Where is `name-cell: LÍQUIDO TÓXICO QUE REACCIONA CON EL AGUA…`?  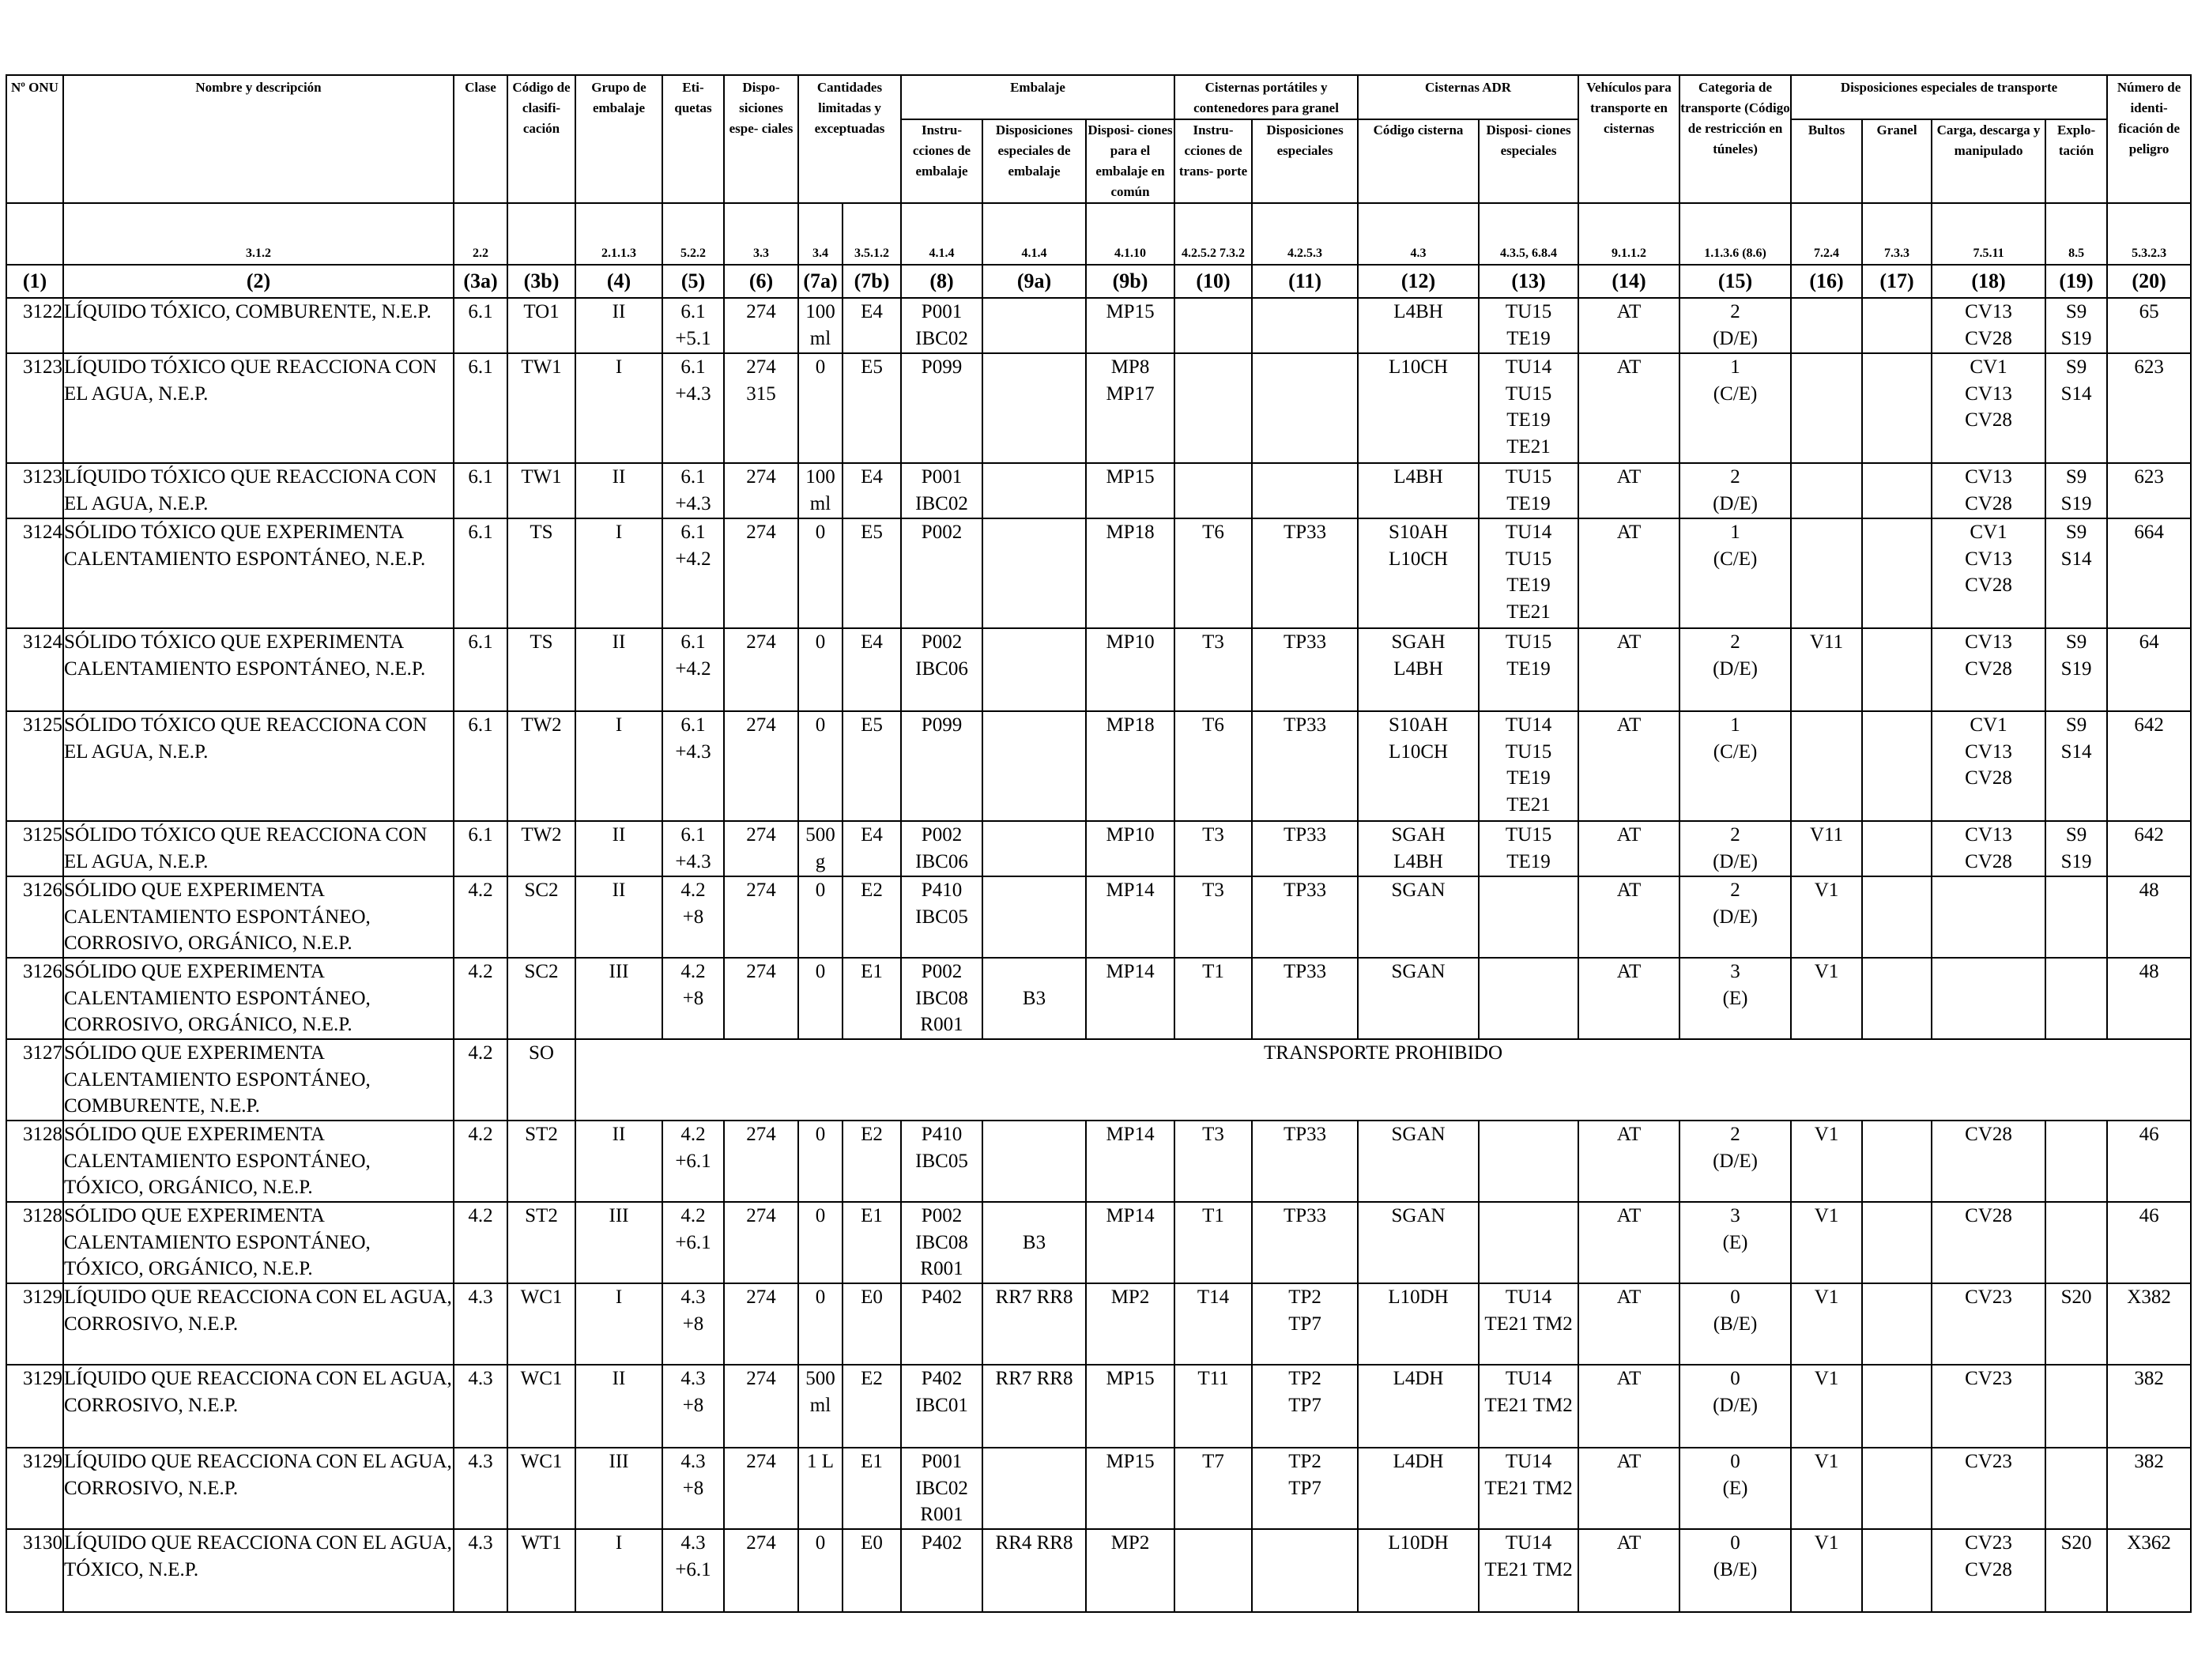 name-cell: LÍQUIDO TÓXICO QUE REACCIONA CON EL AGUA… is located at coordinates (258, 490).